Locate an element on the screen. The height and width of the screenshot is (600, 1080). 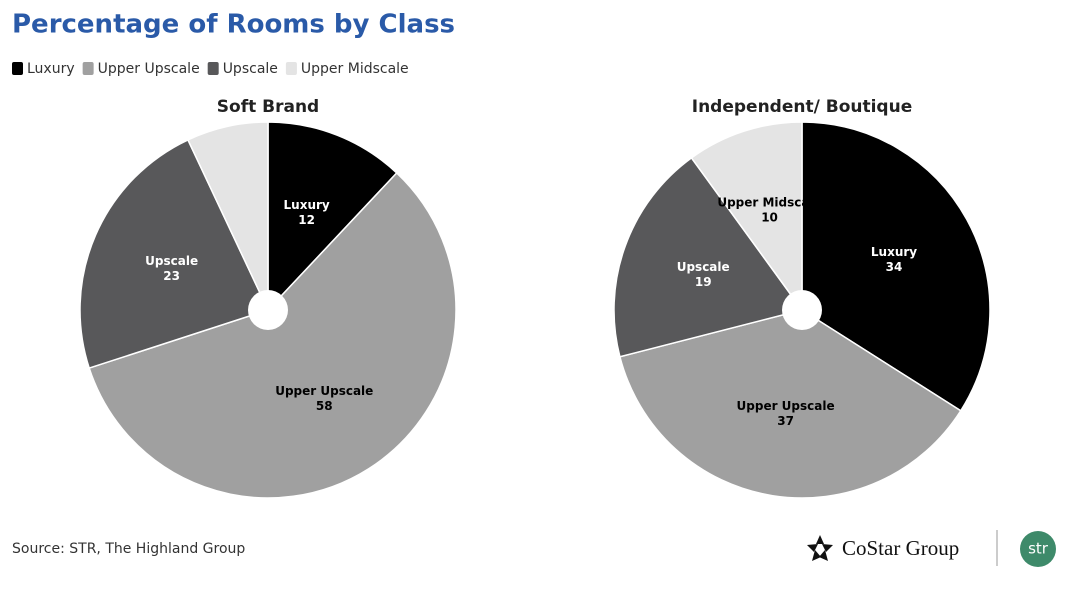
slice-value: 10 is located at coordinates (769, 218).